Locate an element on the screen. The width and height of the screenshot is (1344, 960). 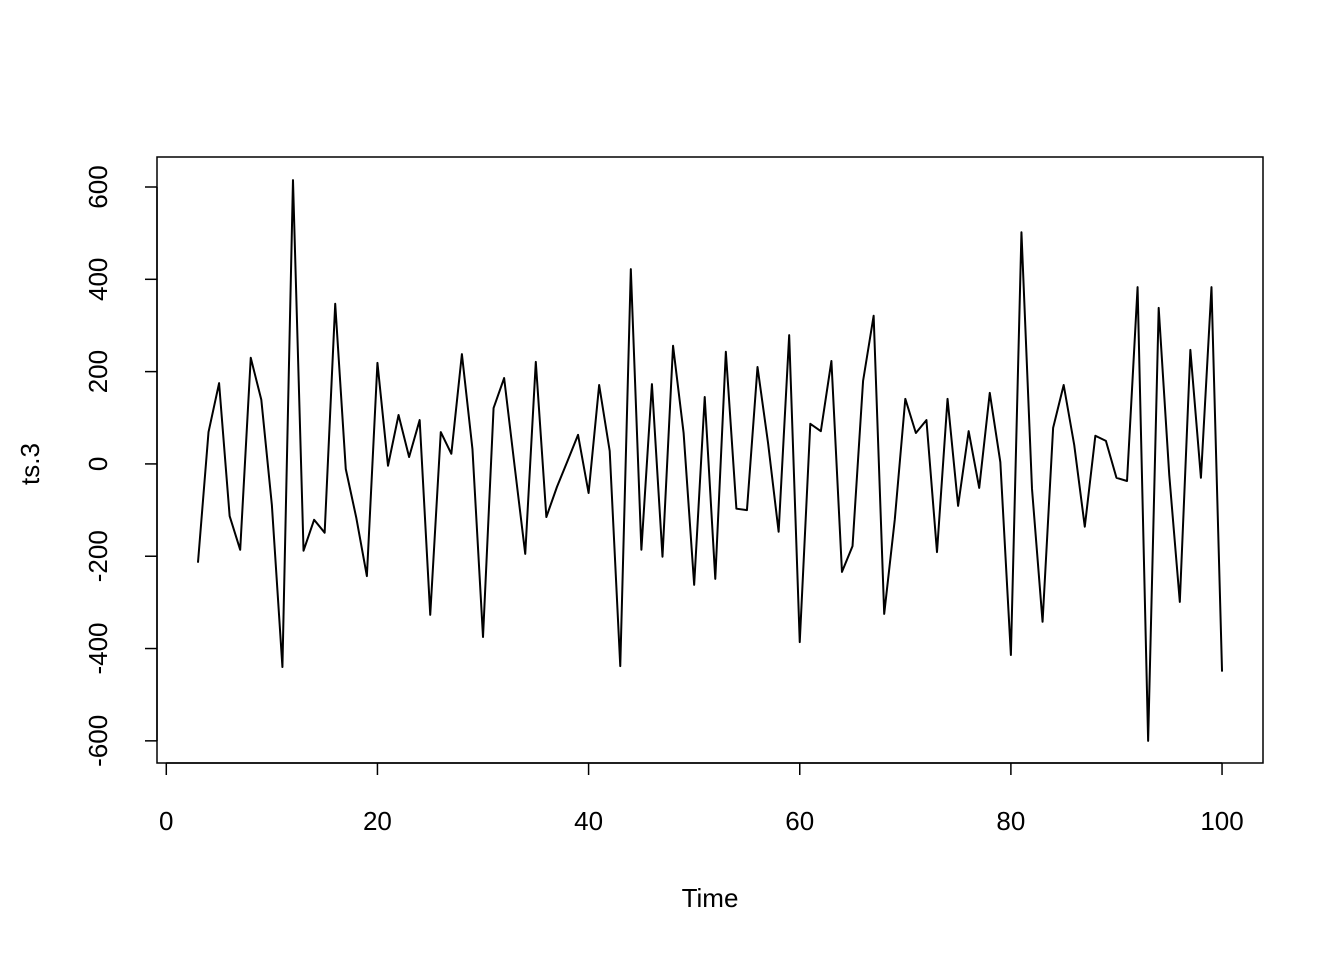
x-tick-label: 100 is located at coordinates (1221, 821).